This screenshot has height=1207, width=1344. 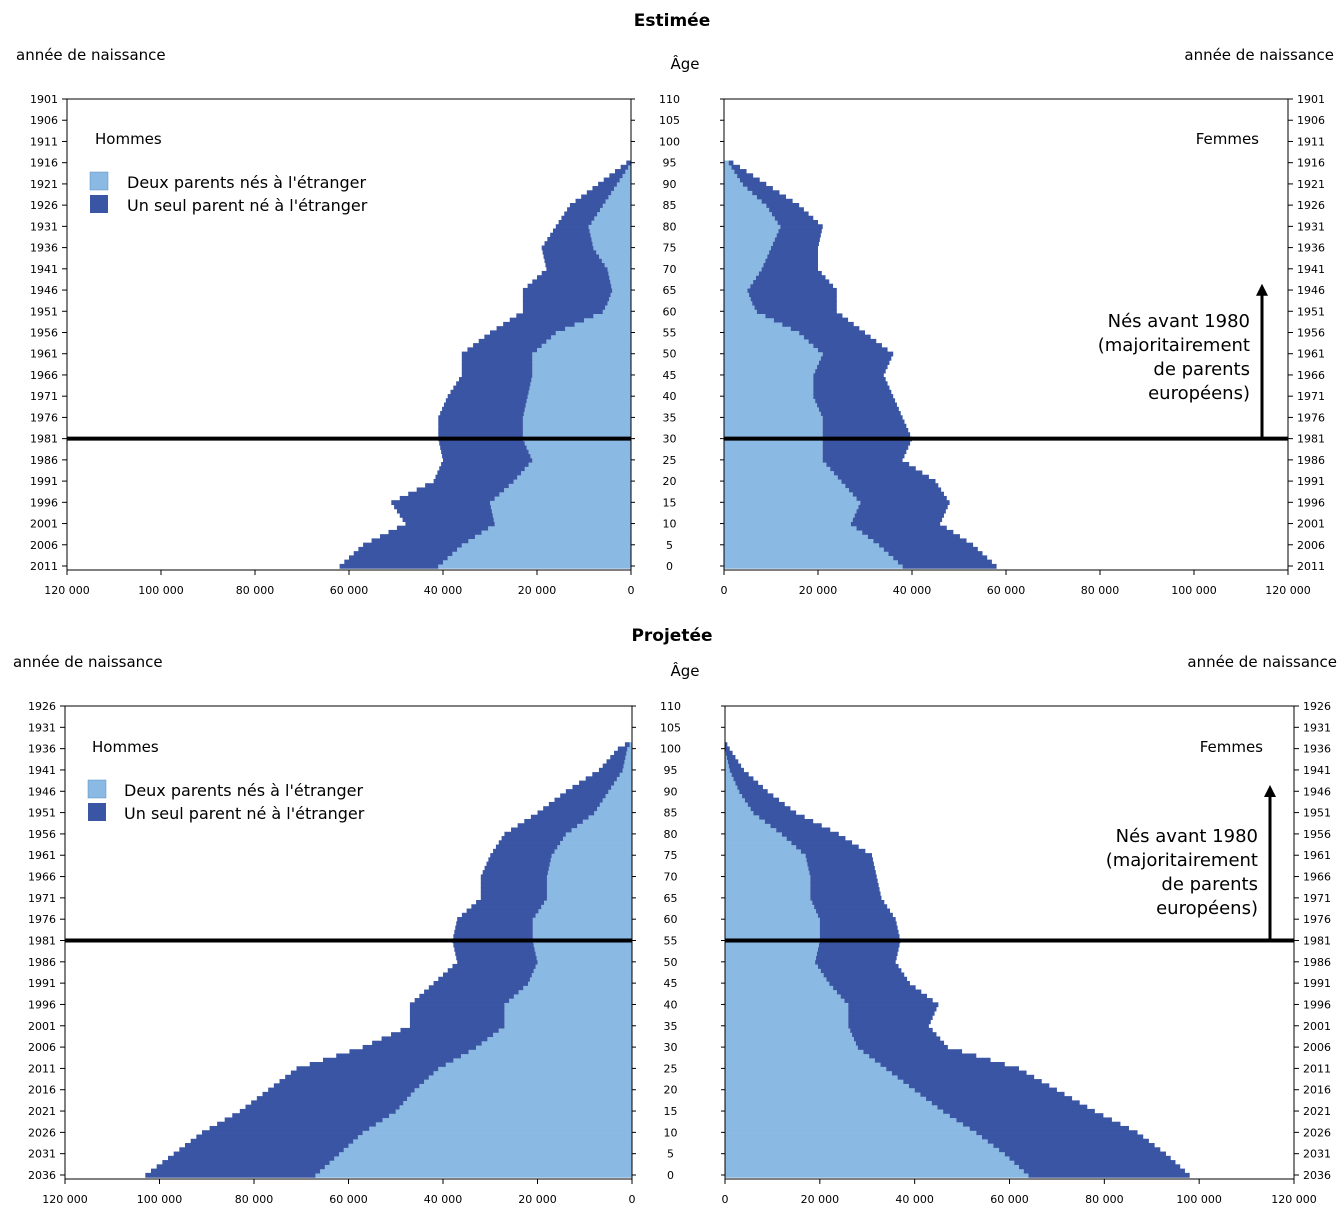 I want to click on birth-year-tick-label-right: 1946, so click(x=1317, y=791).